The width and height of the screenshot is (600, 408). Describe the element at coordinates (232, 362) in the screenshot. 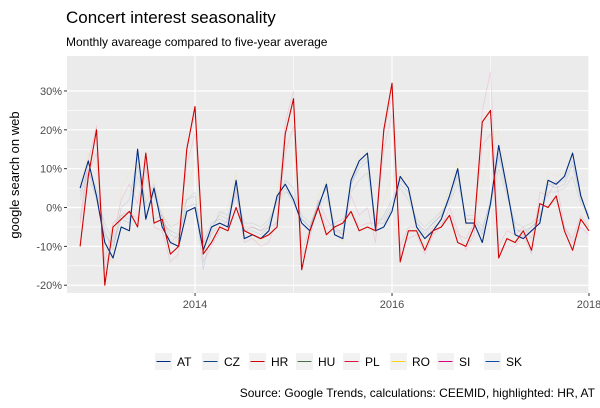

I see `legend-label: CZ` at that location.